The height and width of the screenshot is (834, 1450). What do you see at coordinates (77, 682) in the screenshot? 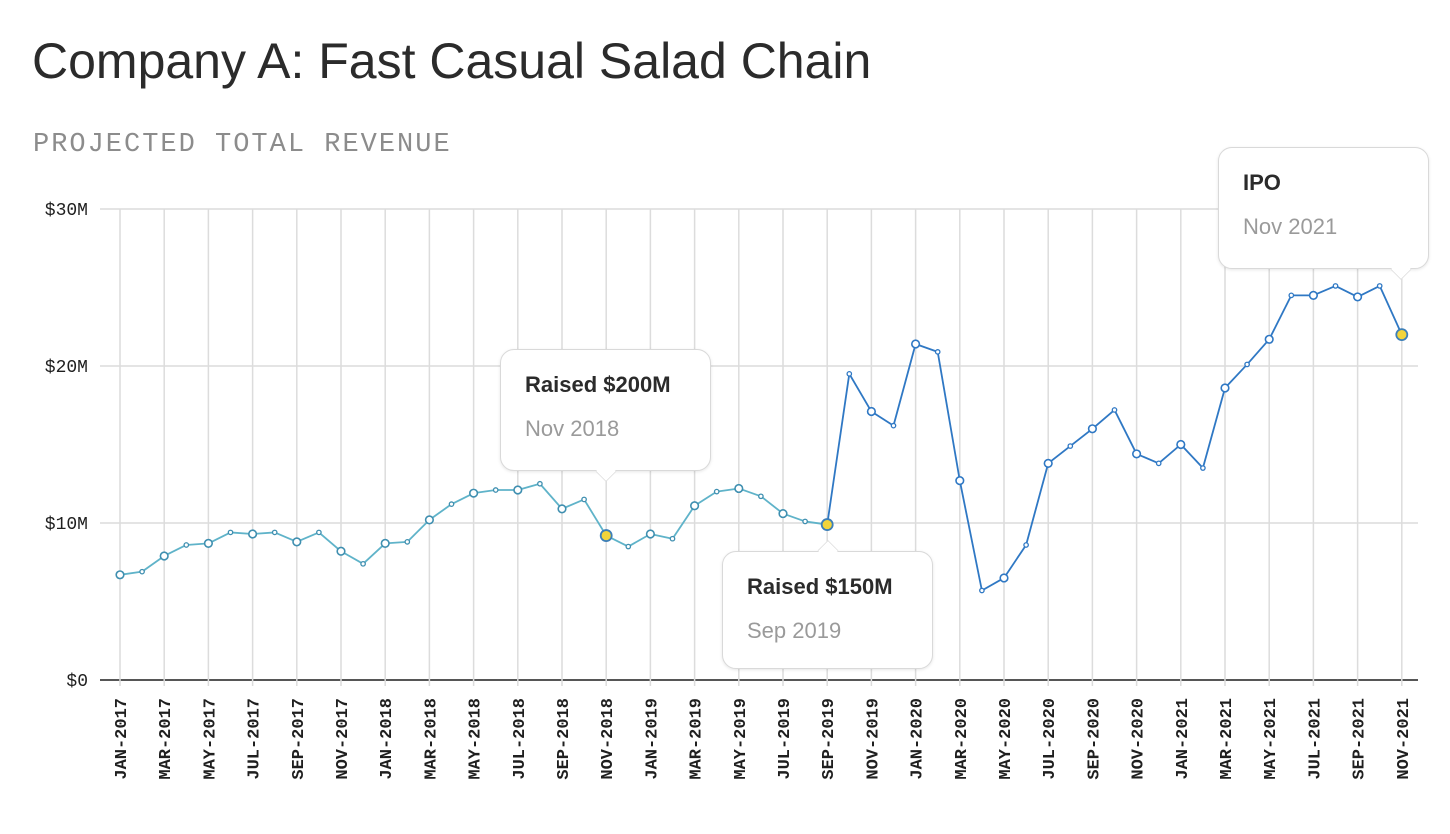
I see `y-tick-label: $0` at bounding box center [77, 682].